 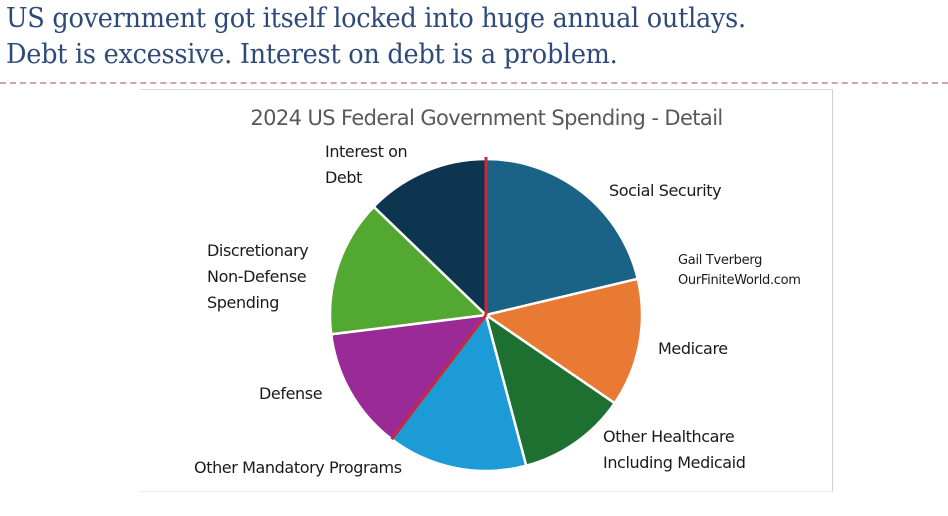 What do you see at coordinates (258, 250) in the screenshot?
I see `label-discretionary-line-1: Discretionary` at bounding box center [258, 250].